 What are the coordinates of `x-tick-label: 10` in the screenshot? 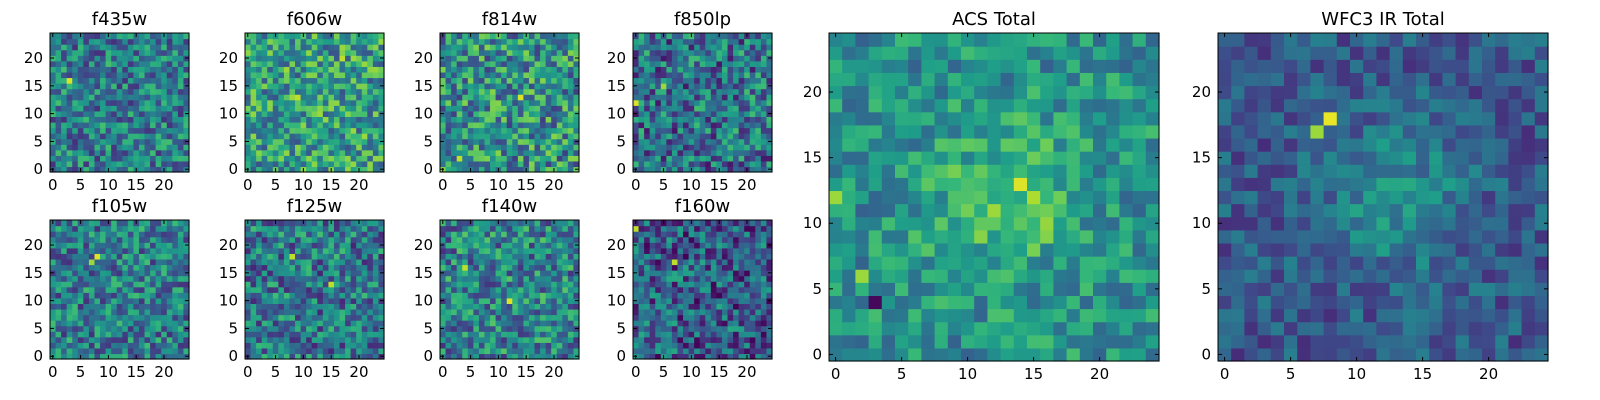 It's located at (303, 372).